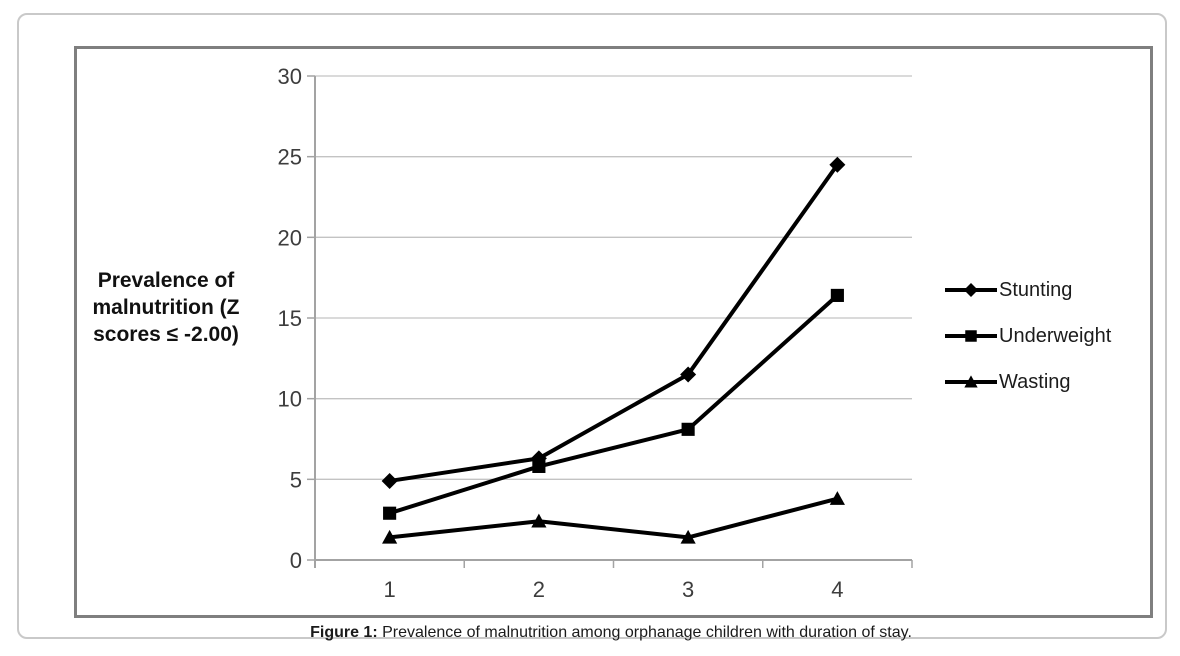 The image size is (1180, 656). I want to click on legend-item-wasting: Wasting, so click(1028, 382).